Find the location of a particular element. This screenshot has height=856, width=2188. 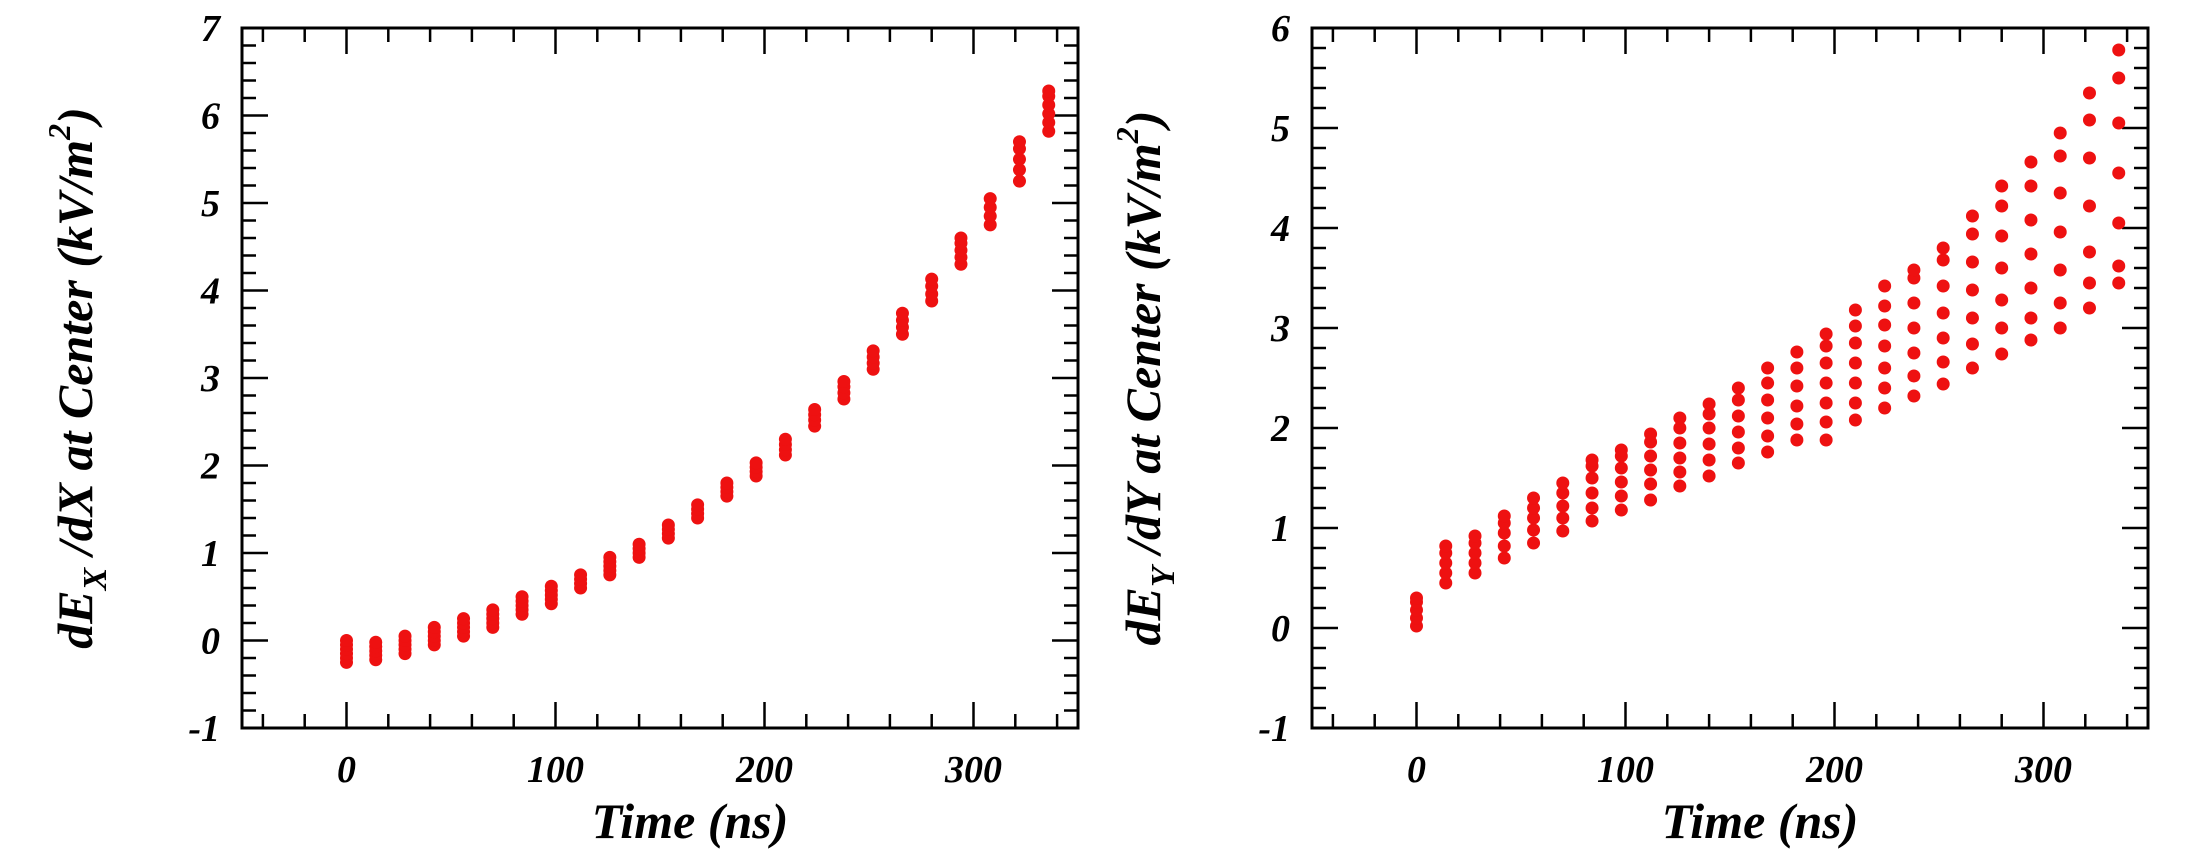

x-tick-label: 300 is located at coordinates (973, 770).